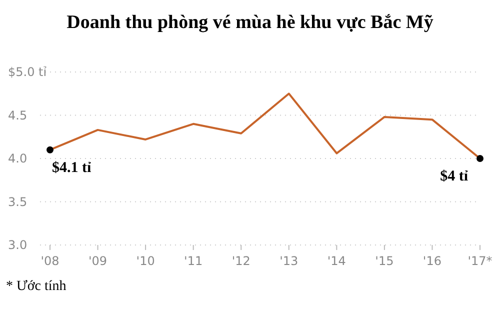 This screenshot has width=500, height=327. What do you see at coordinates (50, 261) in the screenshot?
I see `x-tick-label: '08` at bounding box center [50, 261].